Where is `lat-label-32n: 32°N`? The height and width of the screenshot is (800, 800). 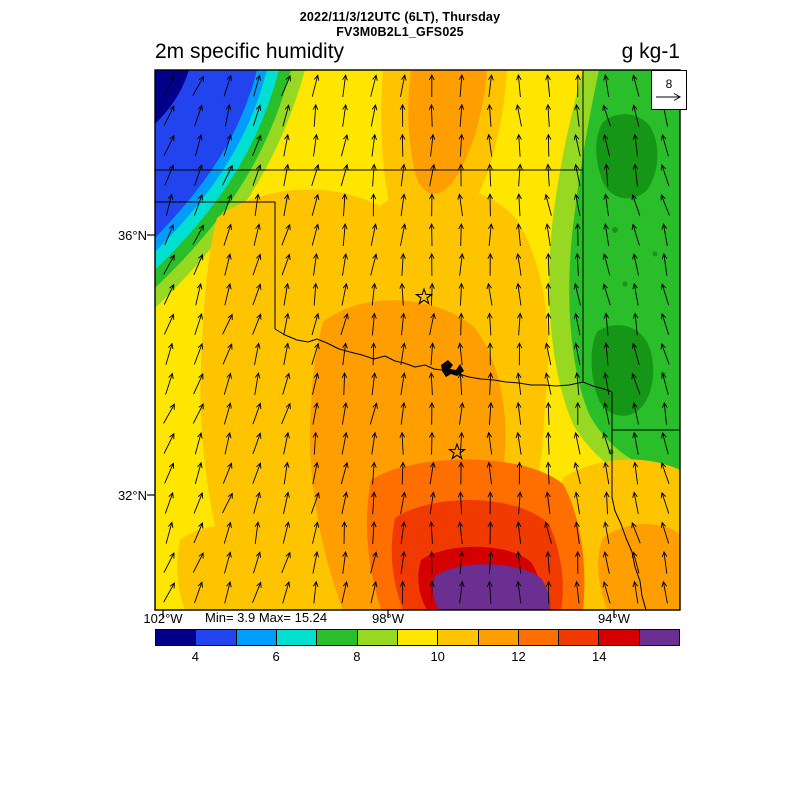
lat-label-32n: 32°N is located at coordinates (132, 495).